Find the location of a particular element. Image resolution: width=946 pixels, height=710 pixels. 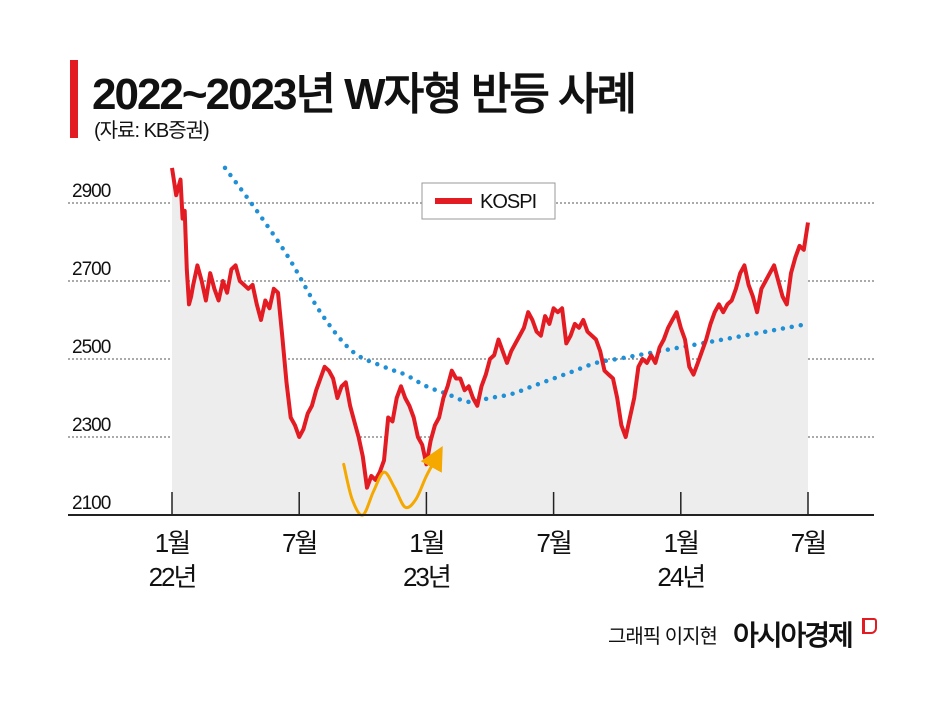

y-tick-label: 2700 is located at coordinates (91, 269).